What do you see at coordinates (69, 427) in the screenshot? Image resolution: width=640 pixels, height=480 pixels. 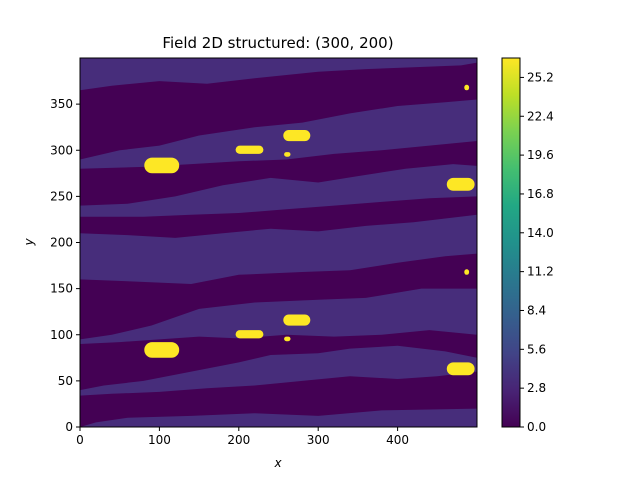 I see `y-tick-label: 0` at bounding box center [69, 427].